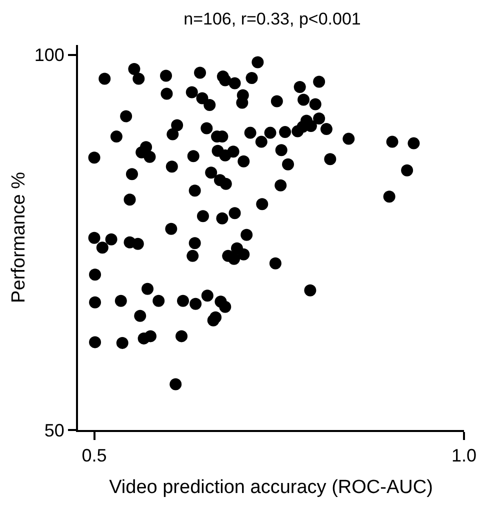 The image size is (495, 512). Describe the element at coordinates (464, 456) in the screenshot. I see `x-tick-label: 1.0` at that location.